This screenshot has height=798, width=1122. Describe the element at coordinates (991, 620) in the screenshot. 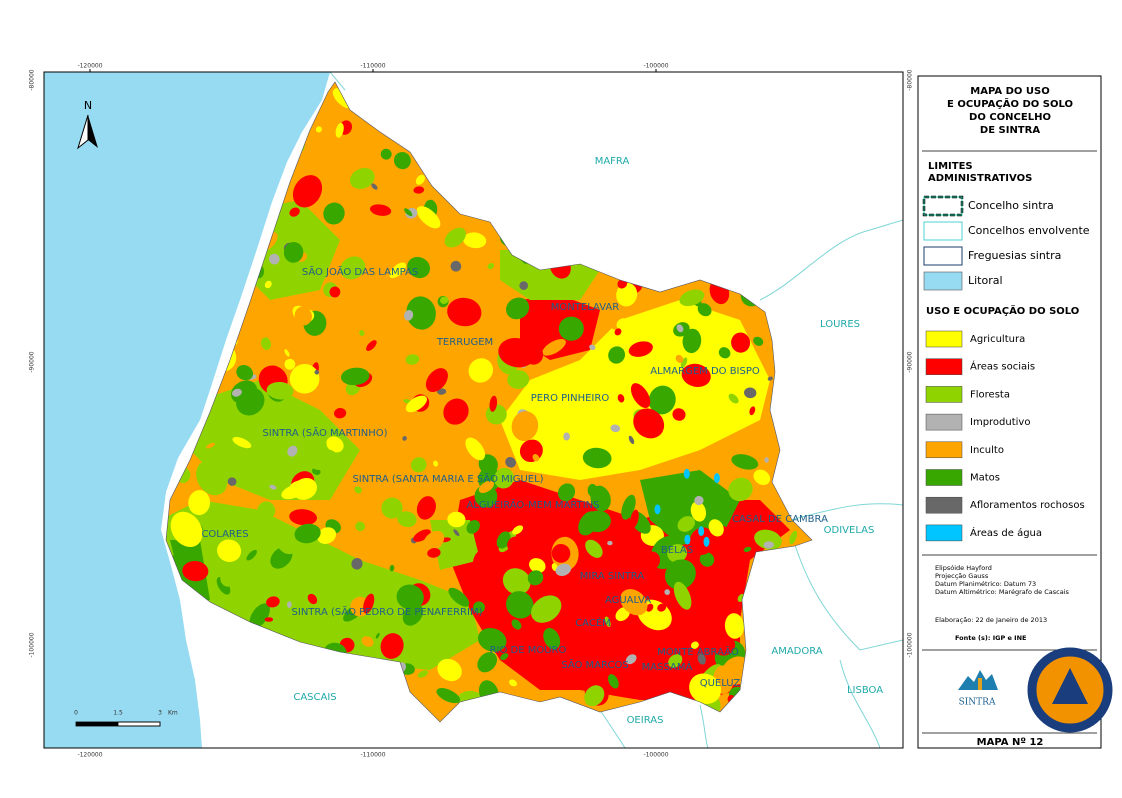

I see `legend-date: Elaboração: 22 de Janeiro de 2013` at that location.